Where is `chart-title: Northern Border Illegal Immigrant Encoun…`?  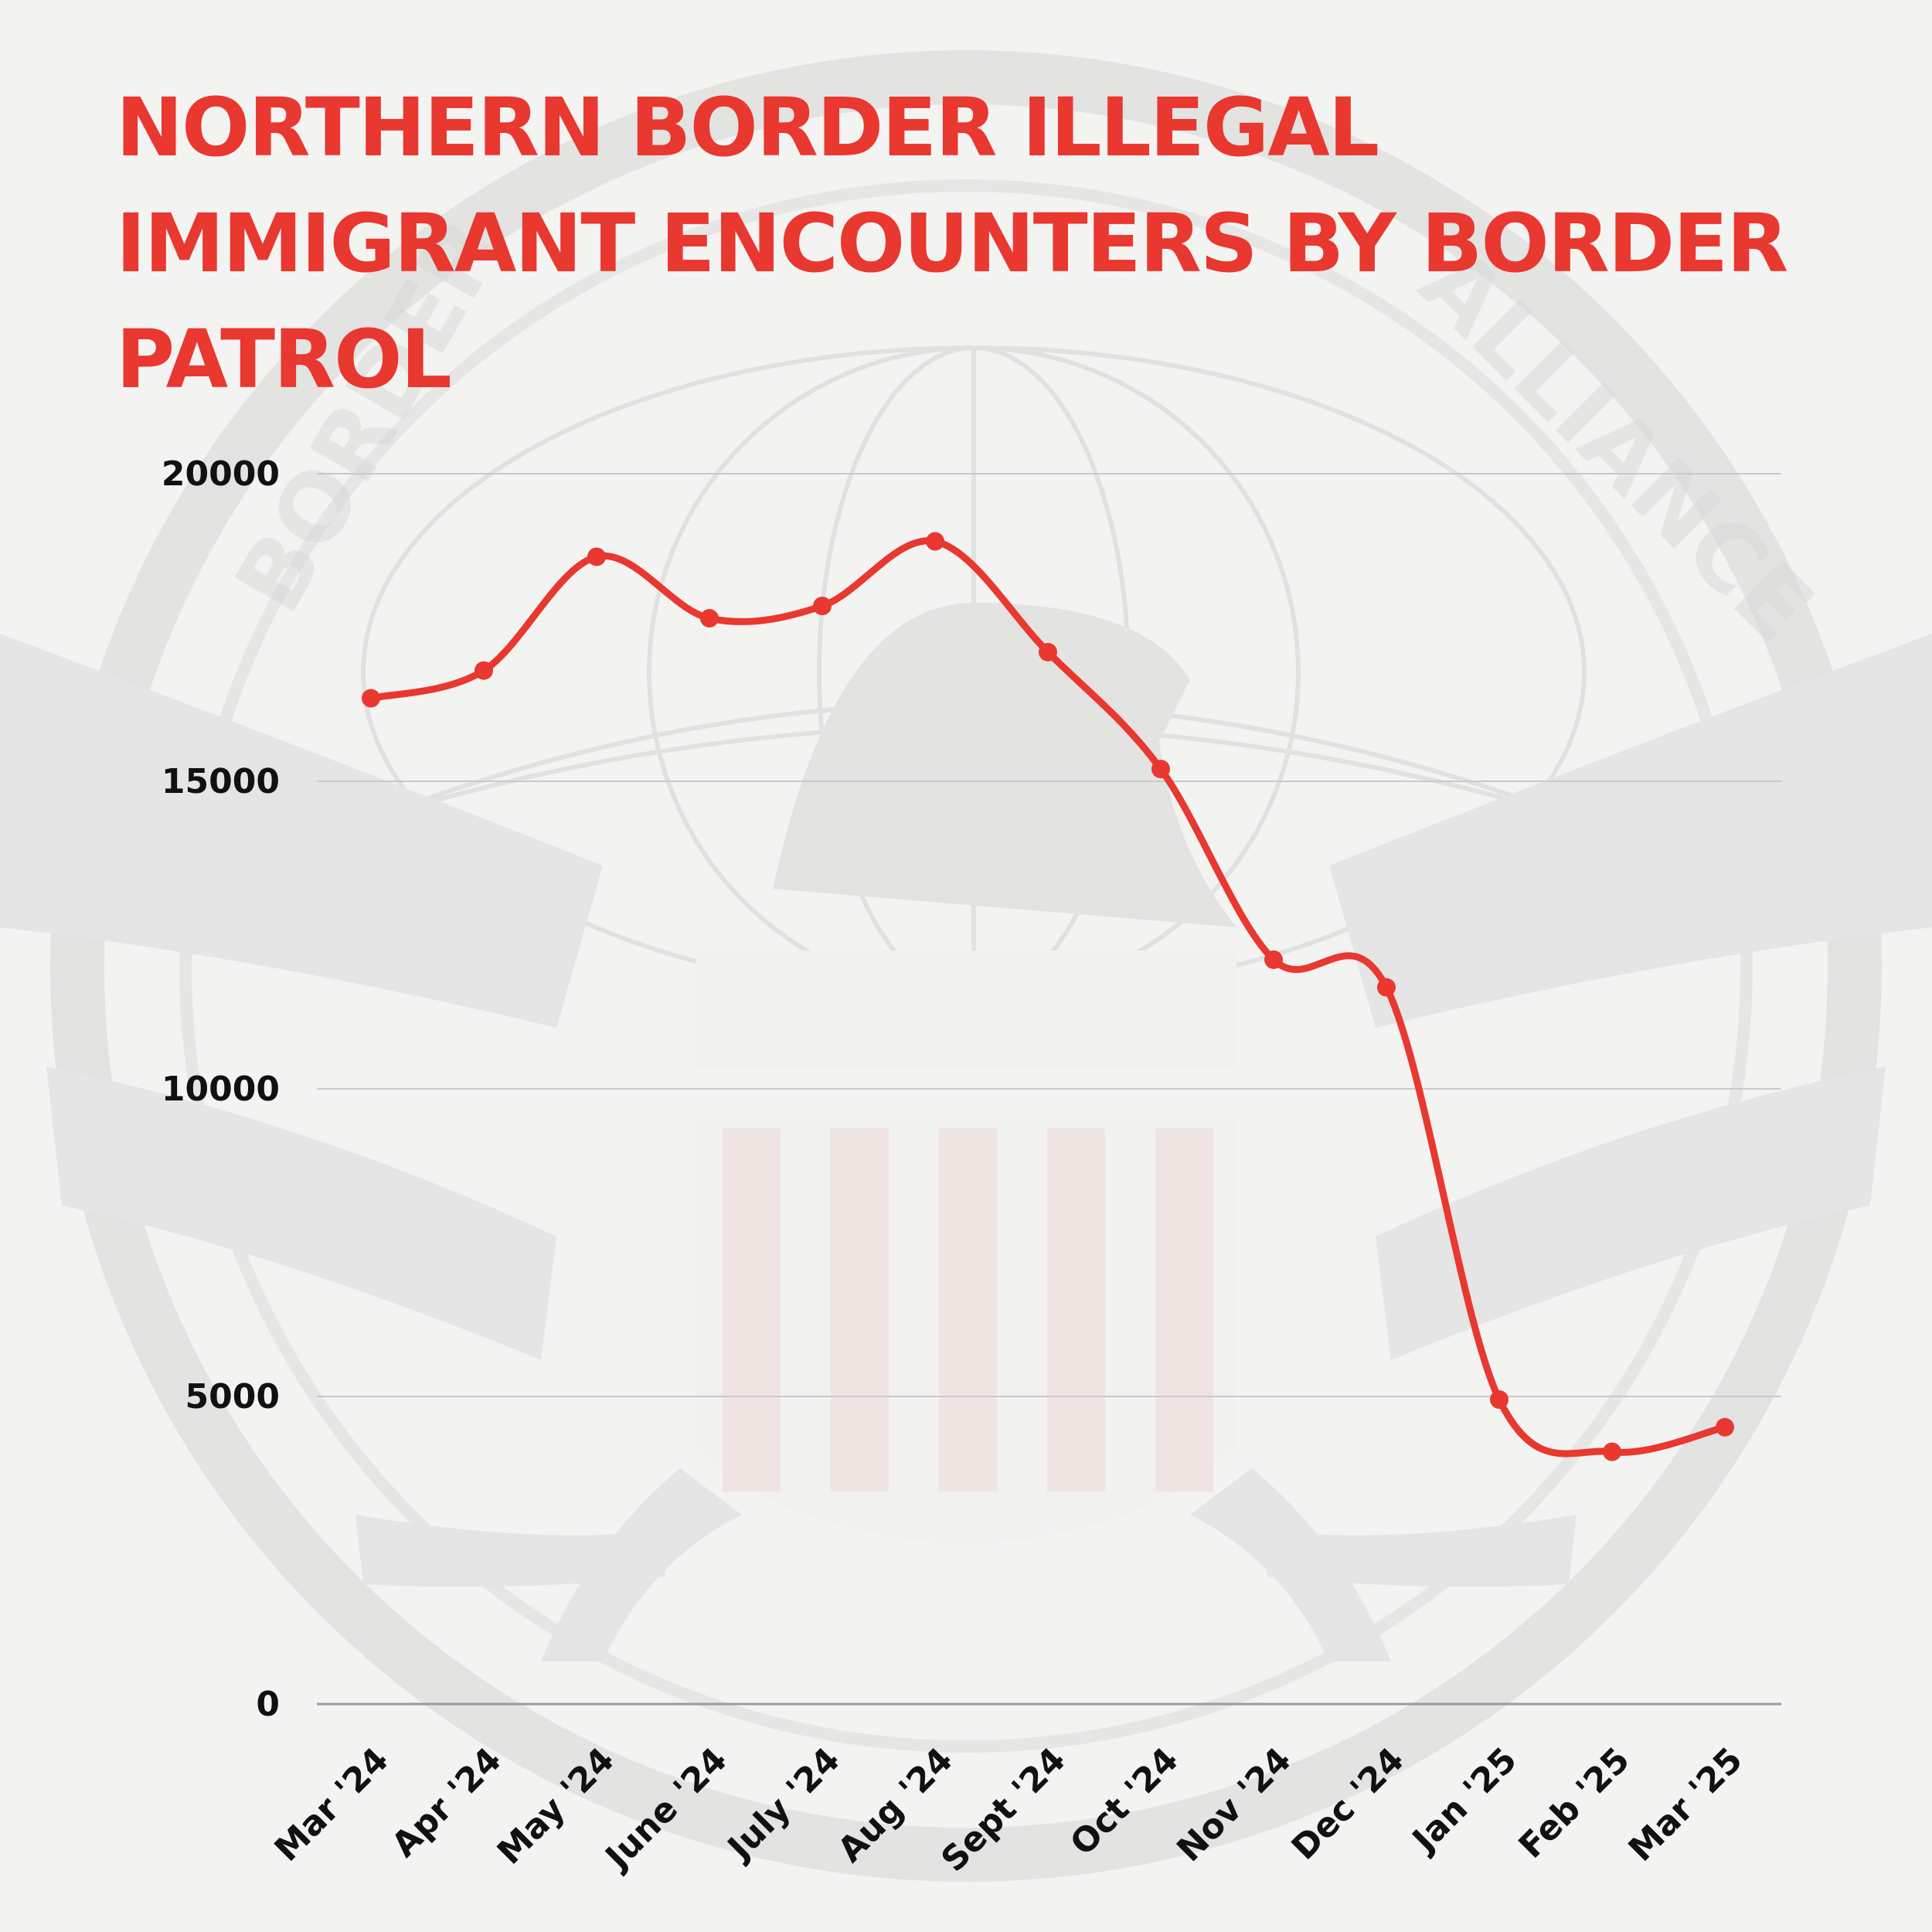 chart-title: Northern Border Illegal Immigrant Encoun… is located at coordinates (952, 243).